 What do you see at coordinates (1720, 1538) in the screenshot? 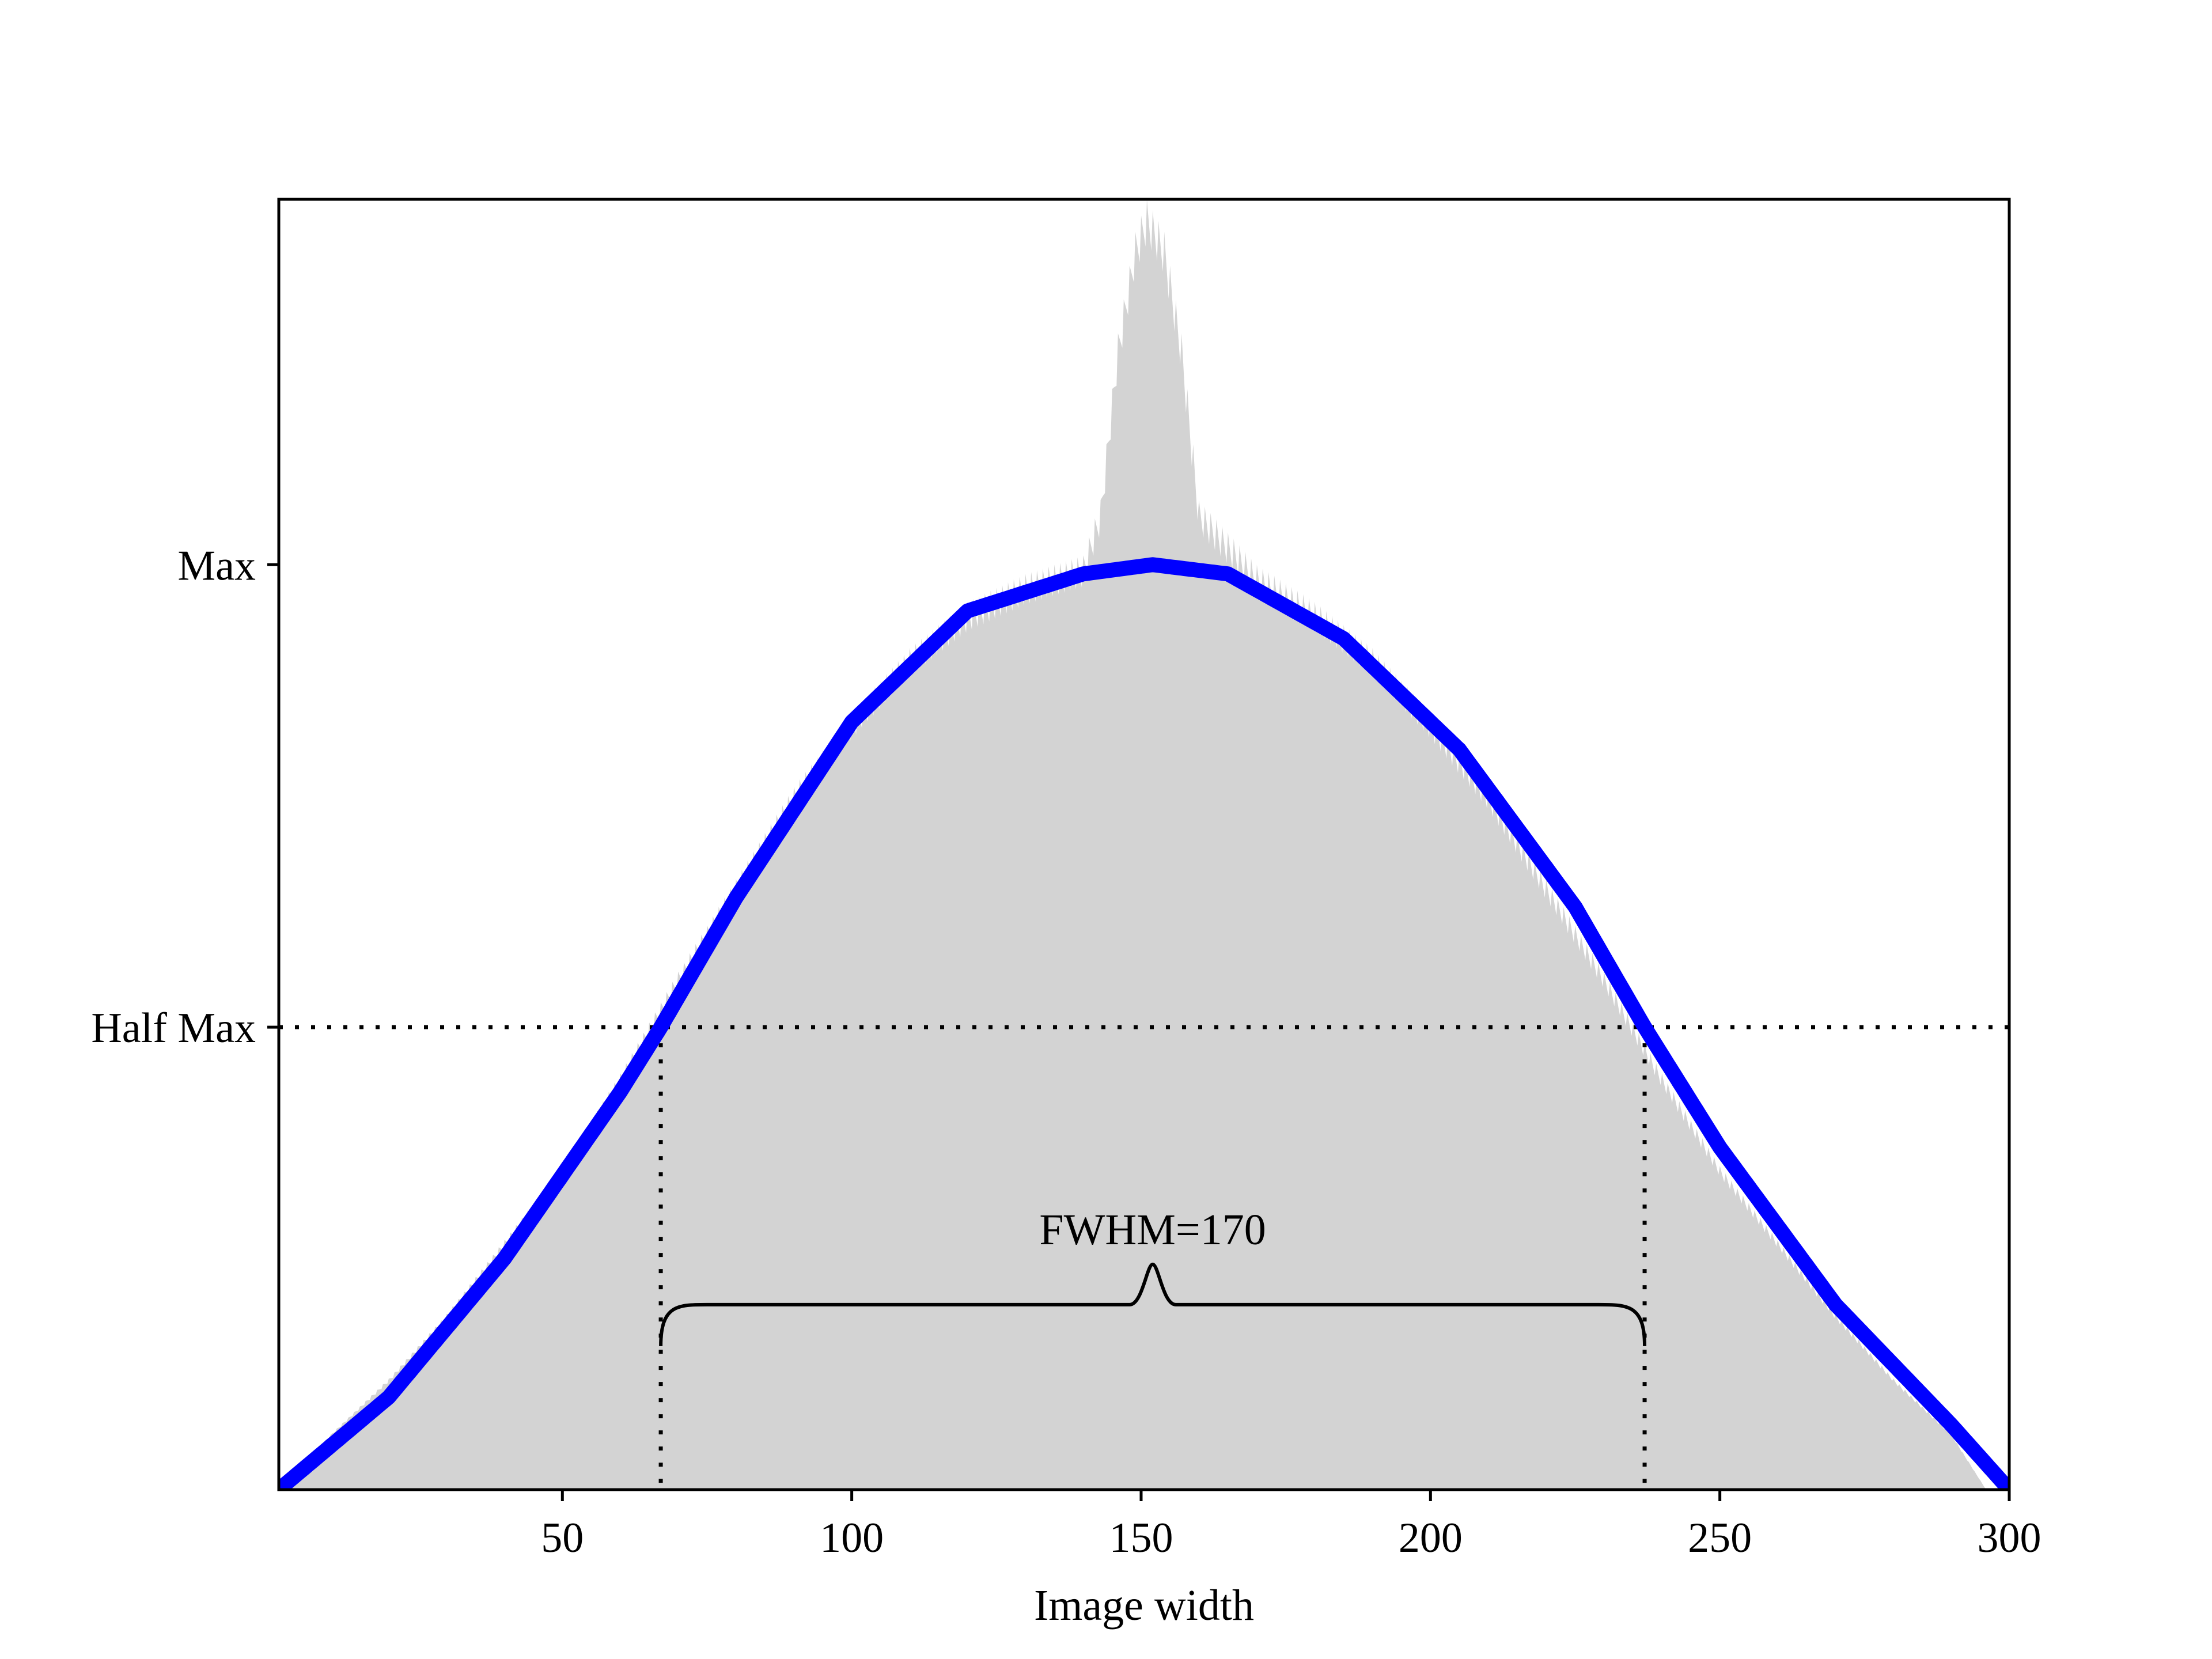
I see `x-tick-label: 250` at bounding box center [1720, 1538].